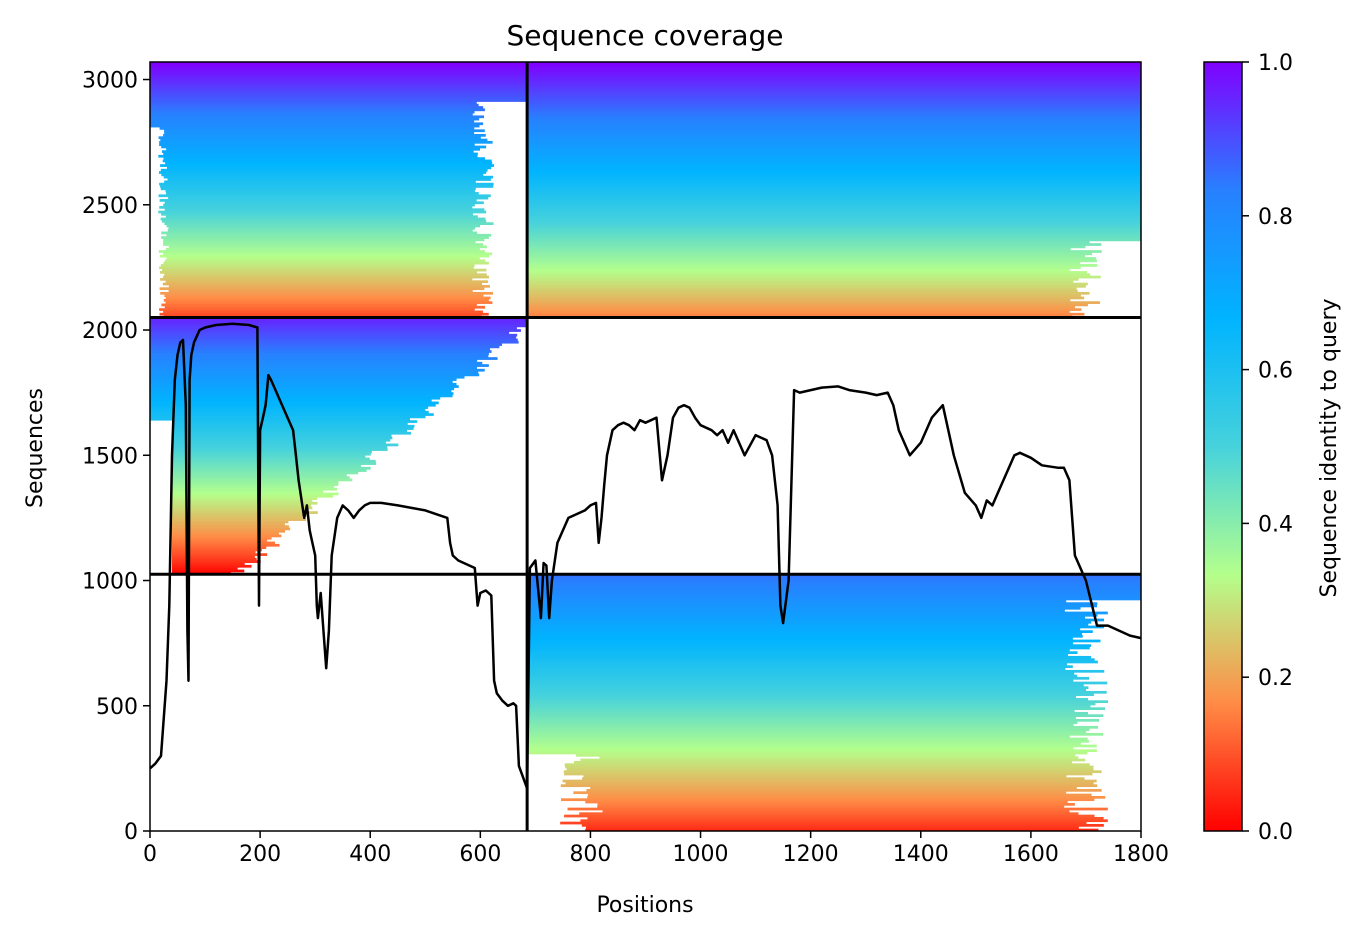 This screenshot has width=1364, height=943. I want to click on y-tick-label: 0, so click(131, 832).